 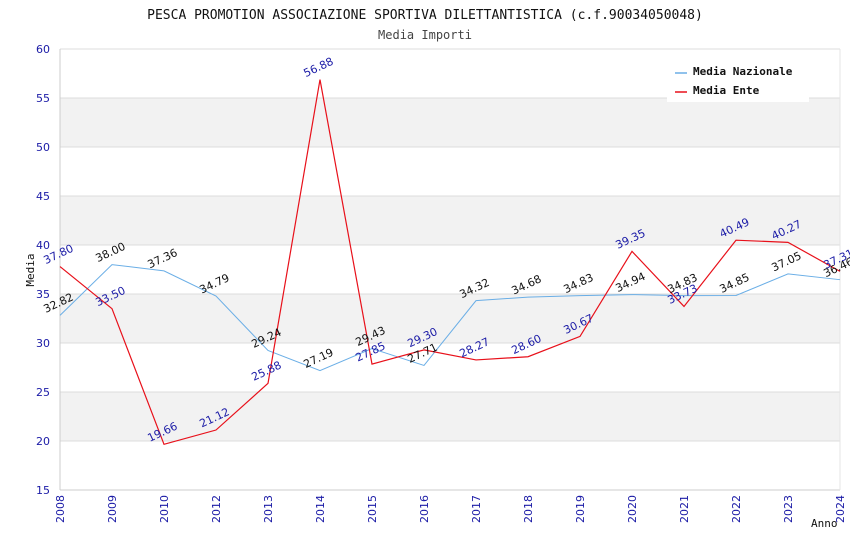 I want to click on y-tick-label: 45, so click(x=43, y=196).